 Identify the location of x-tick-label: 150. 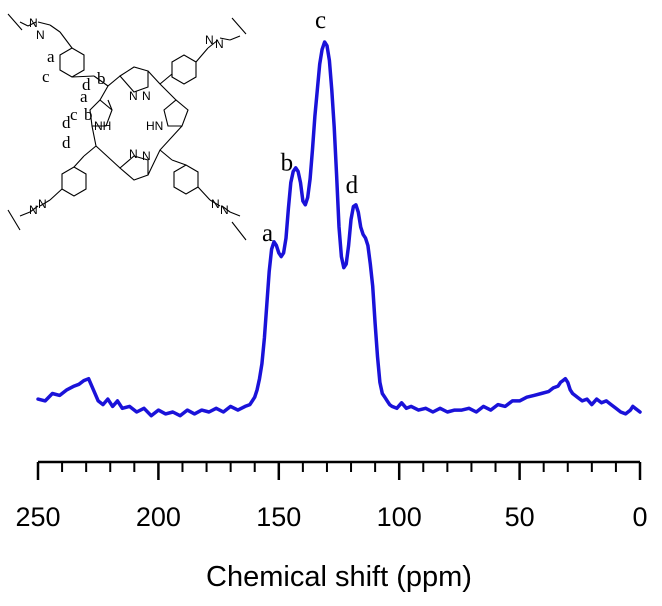
(278, 517).